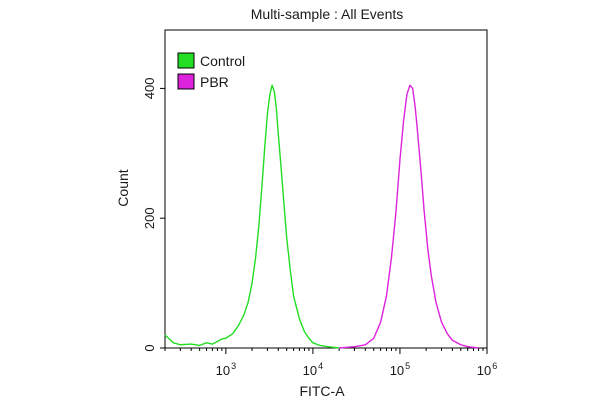 Image resolution: width=600 pixels, height=400 pixels. Describe the element at coordinates (186, 81) in the screenshot. I see `legend-swatch-pbr` at that location.